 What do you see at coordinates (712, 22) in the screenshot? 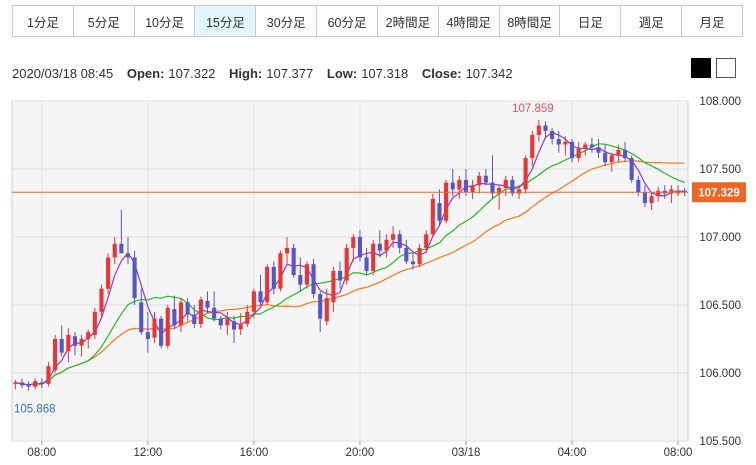
I see `tab-11: 月足` at bounding box center [712, 22].